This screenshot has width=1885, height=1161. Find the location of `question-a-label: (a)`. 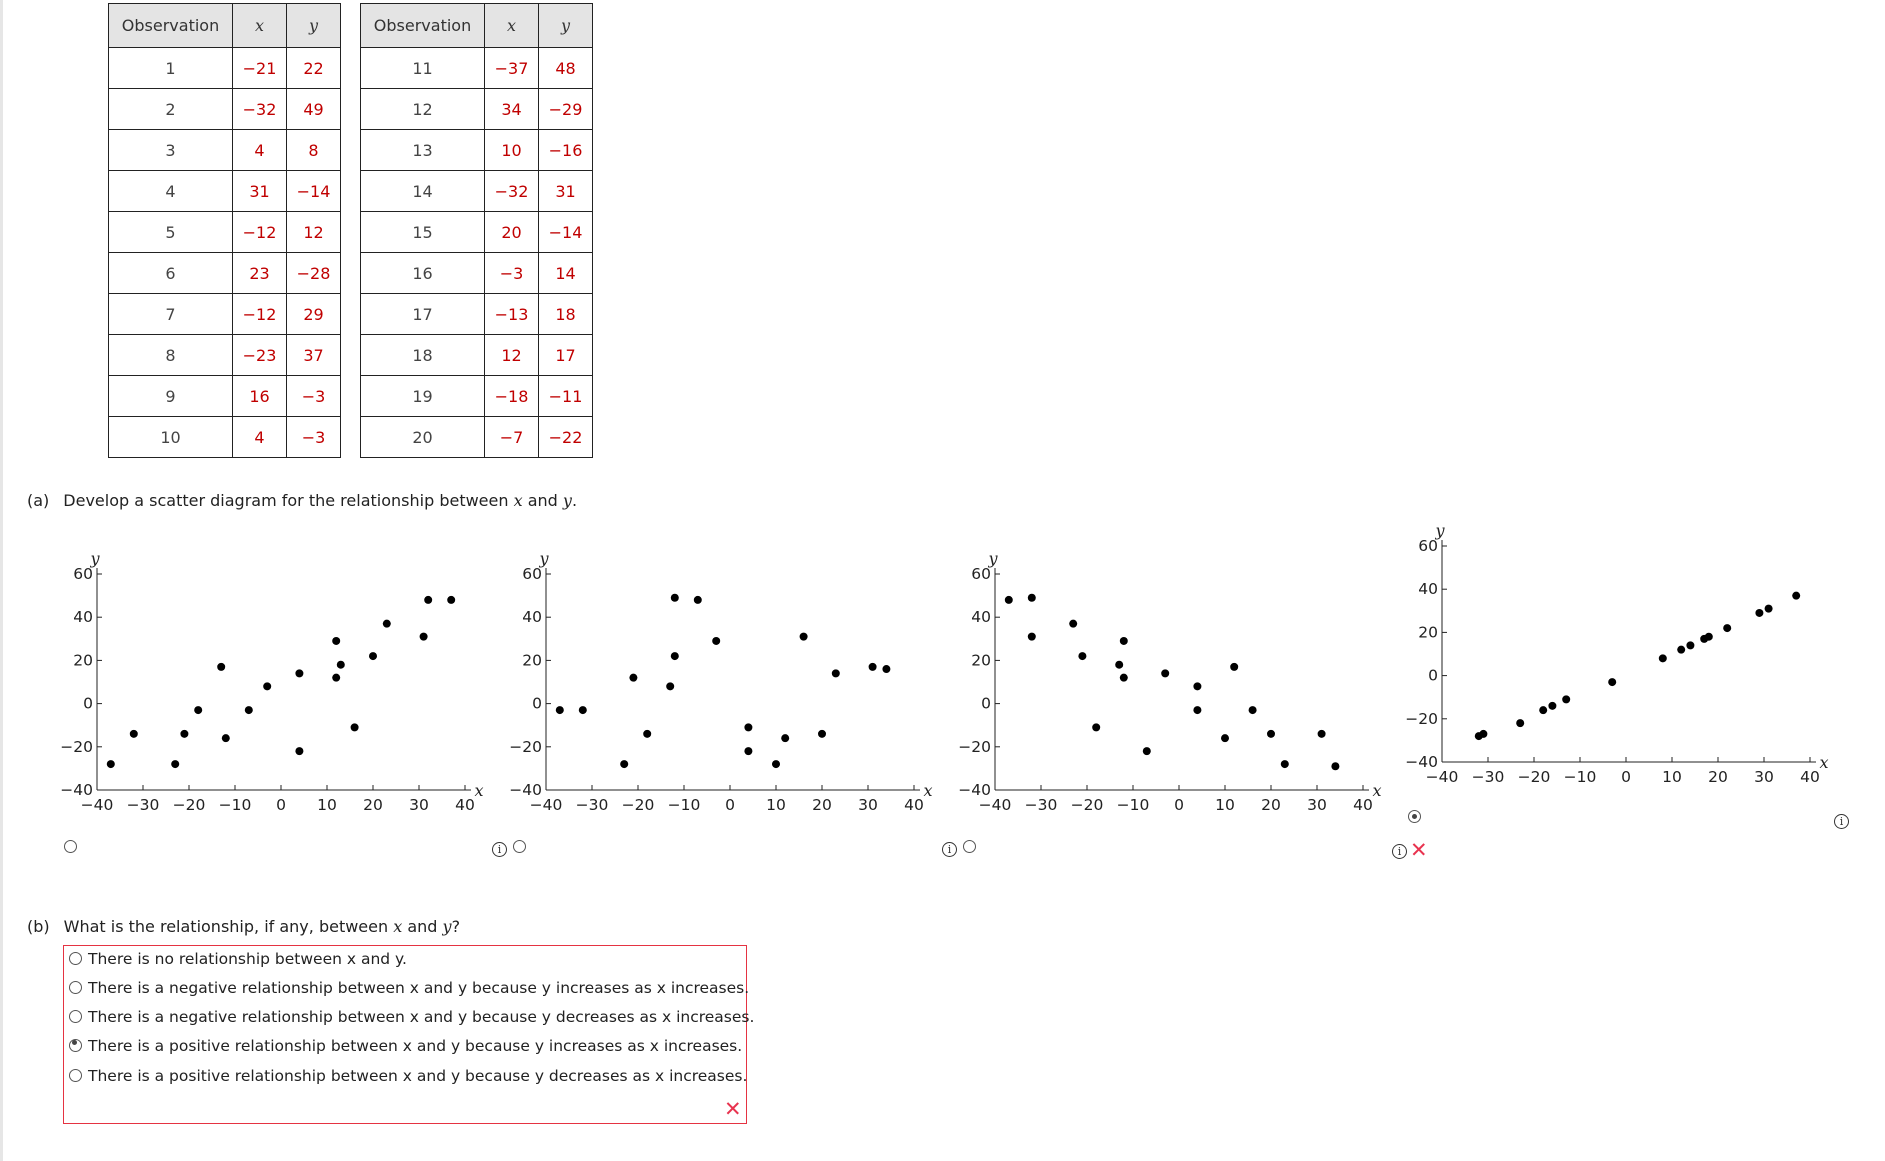

question-a-label: (a) is located at coordinates (38, 500).